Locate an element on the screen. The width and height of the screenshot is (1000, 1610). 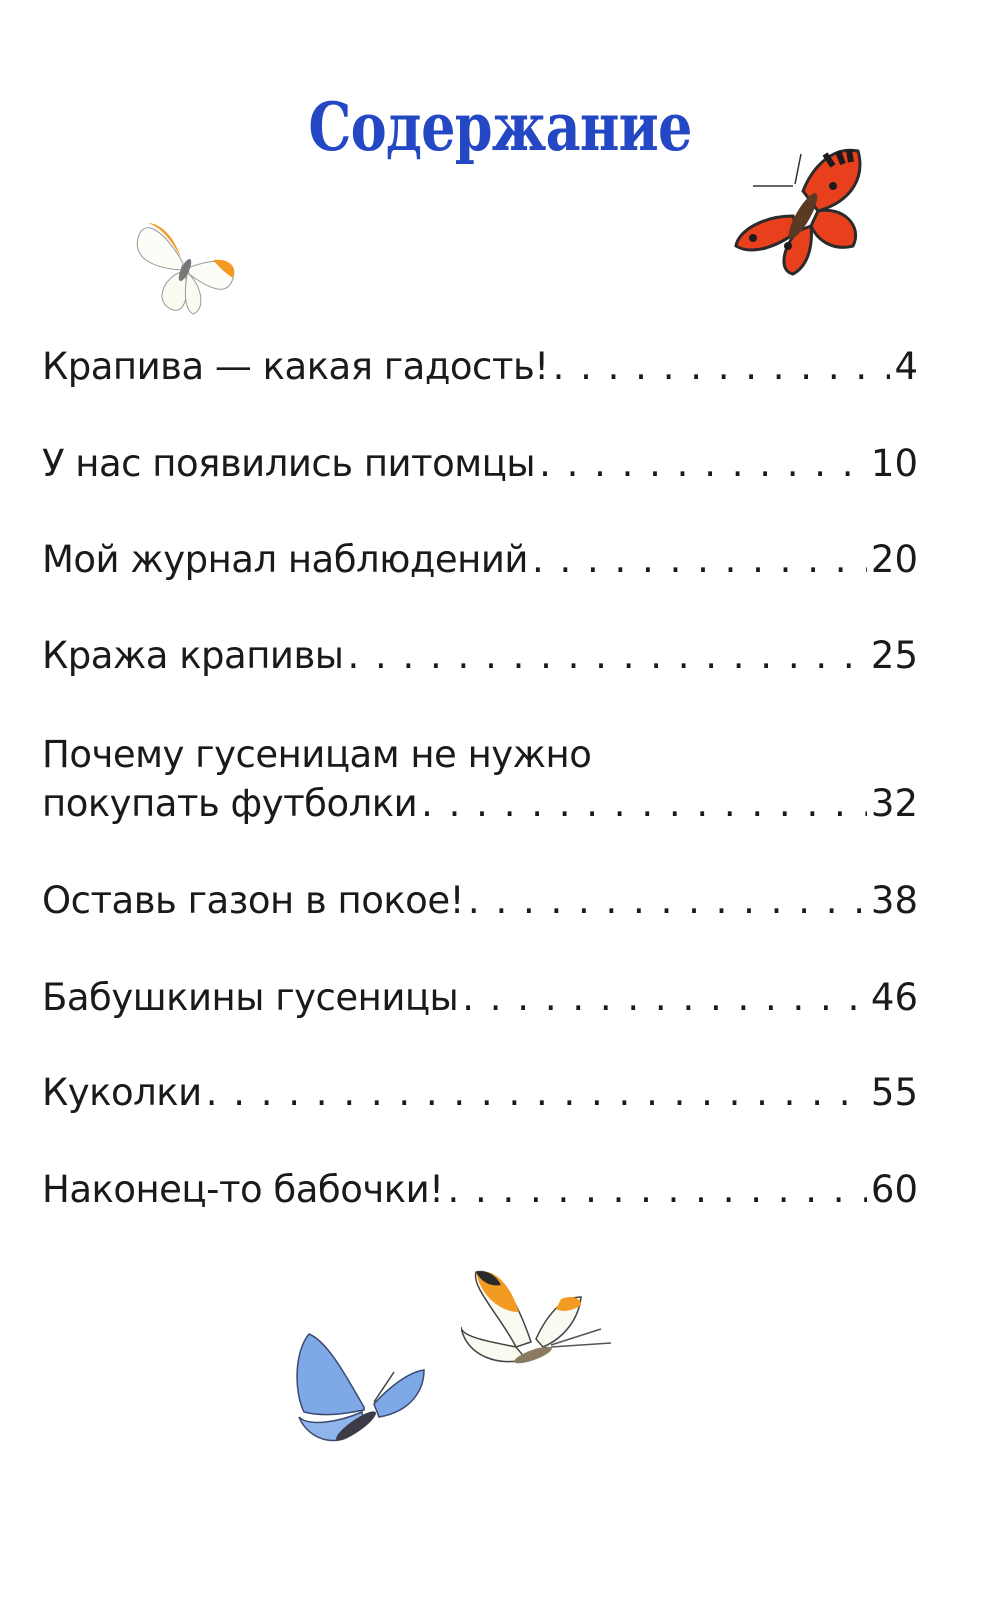
entry-page: 20 is located at coordinates (894, 559).